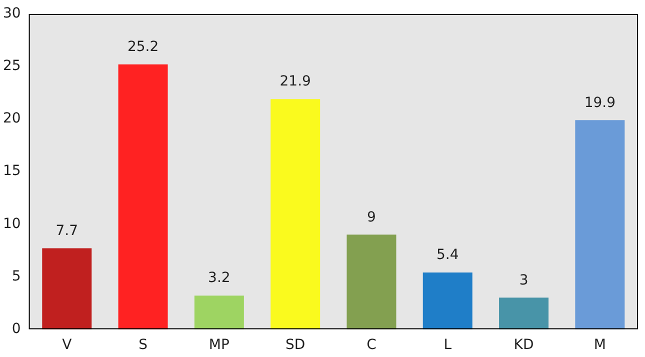  I want to click on data-label: 3, so click(523, 280).